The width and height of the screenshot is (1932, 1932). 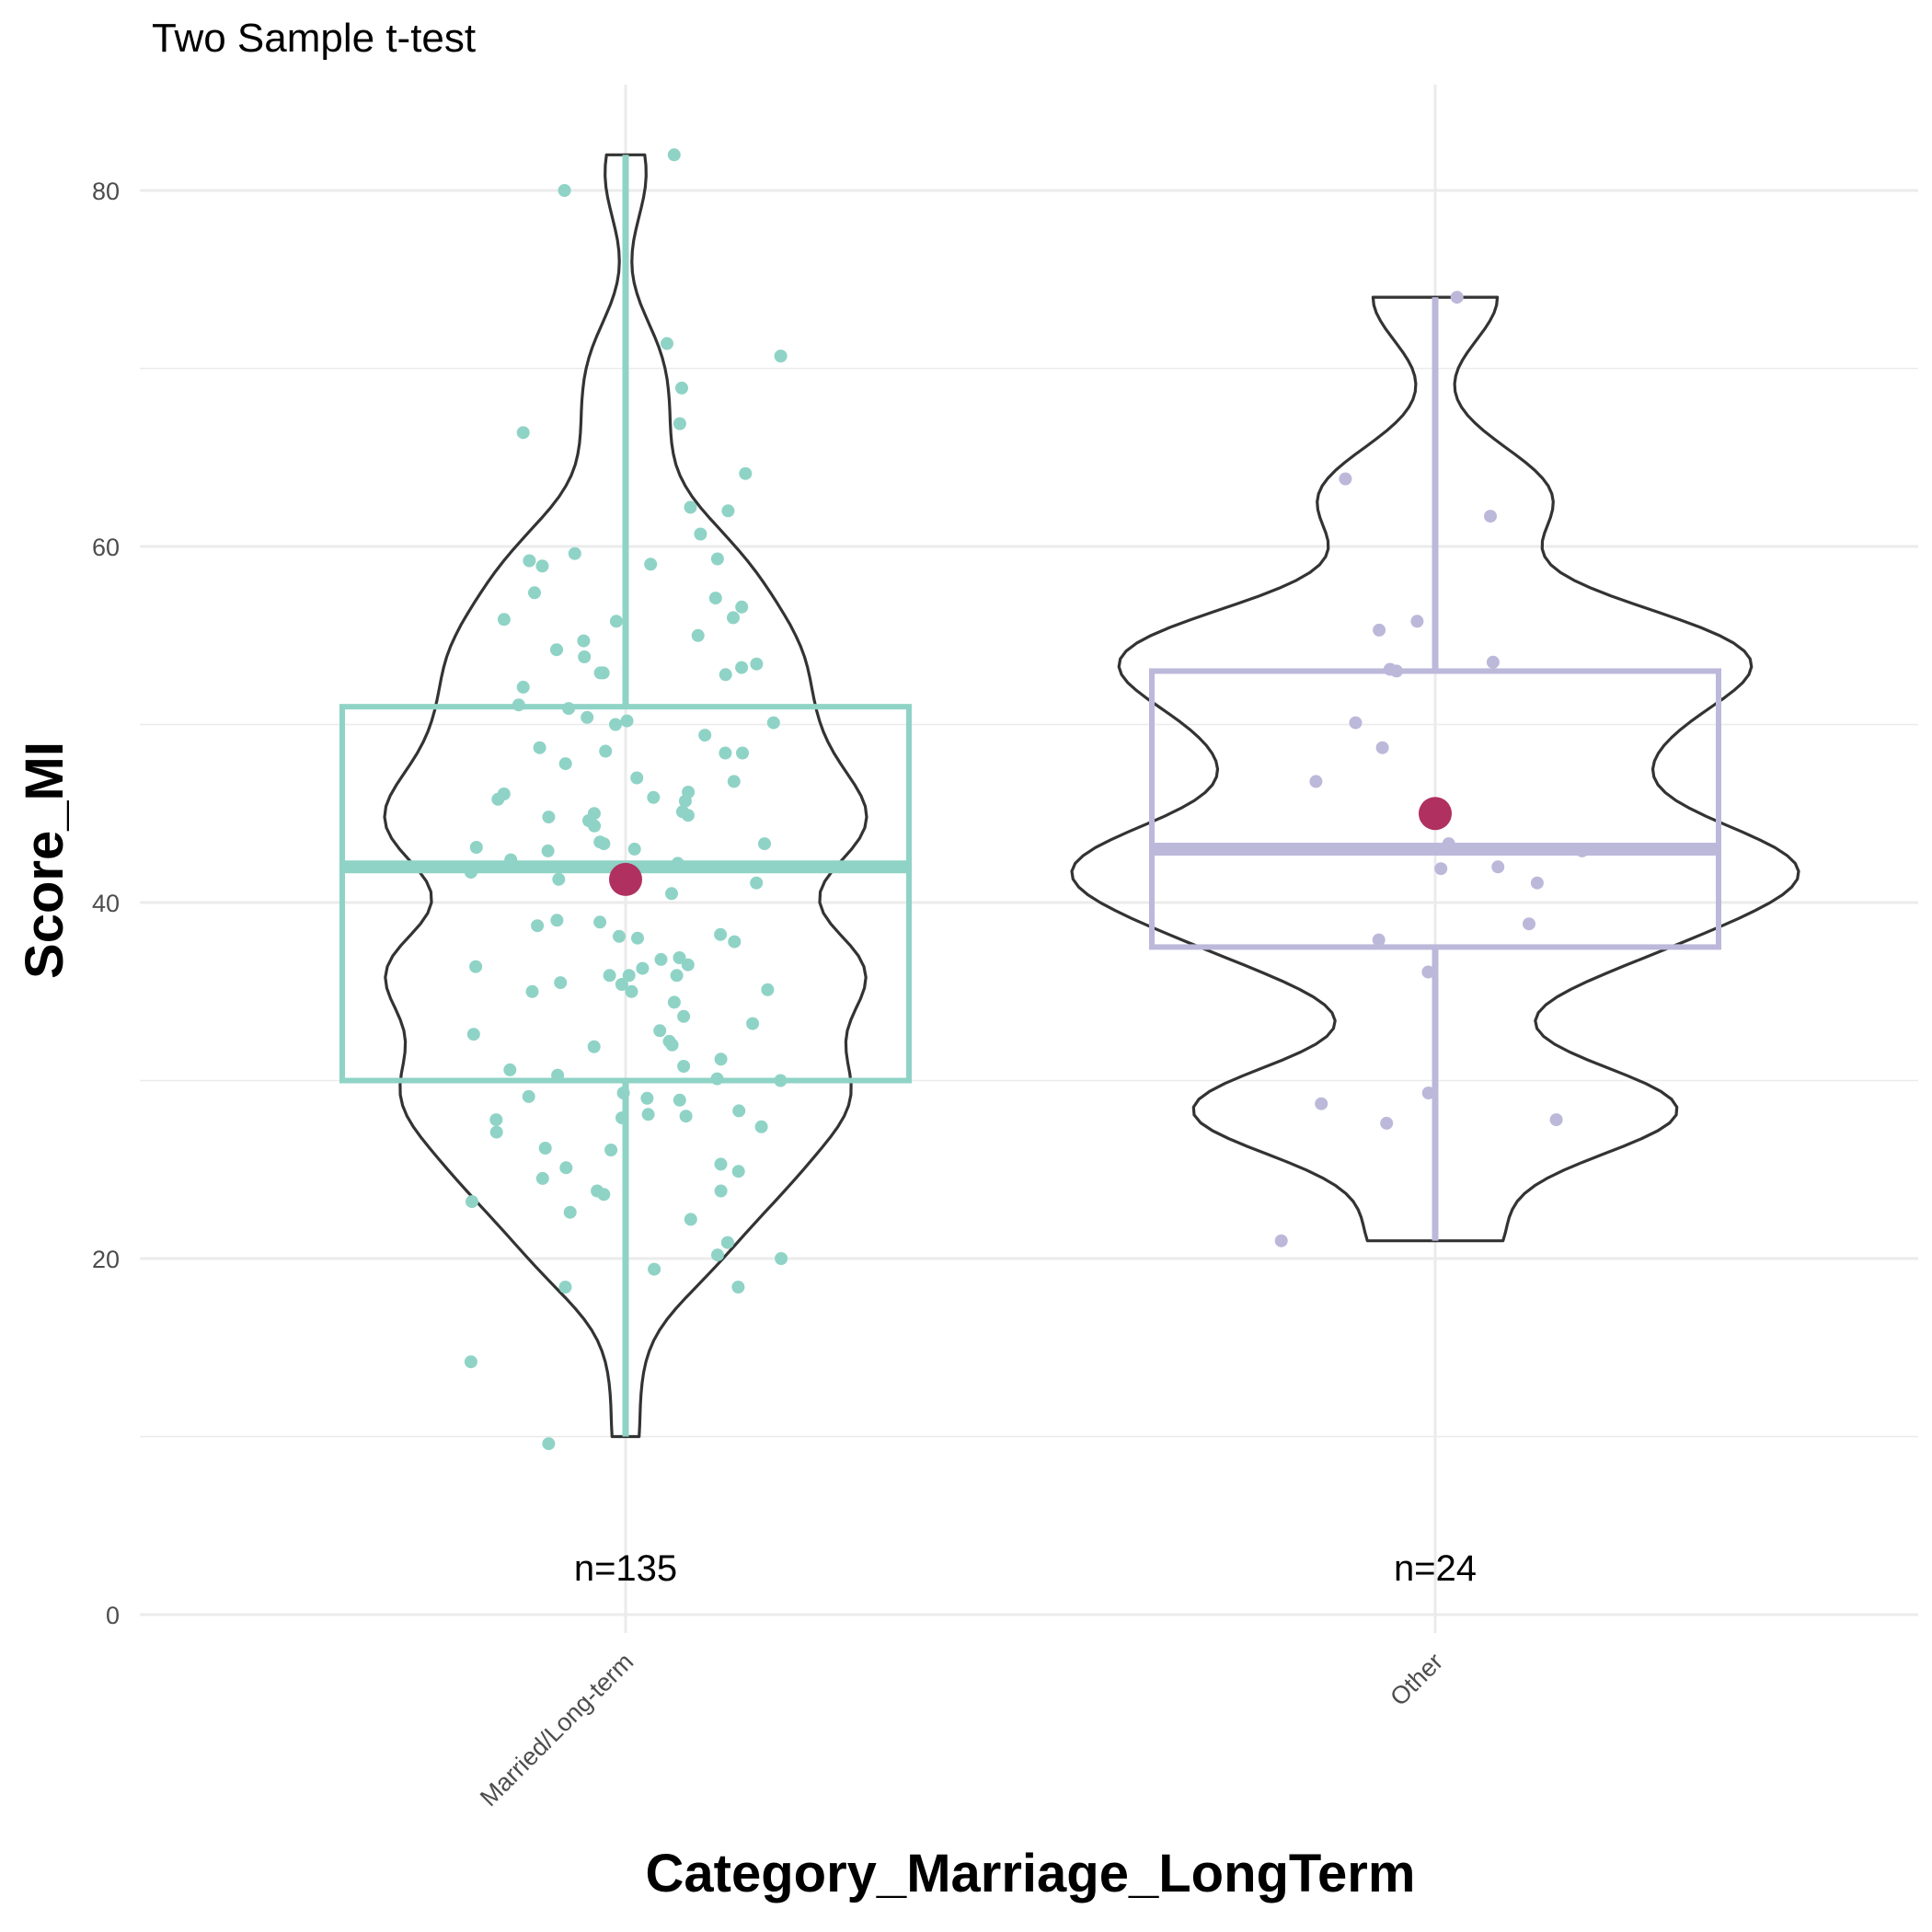 I want to click on mean-point-married-long-term, so click(x=625, y=879).